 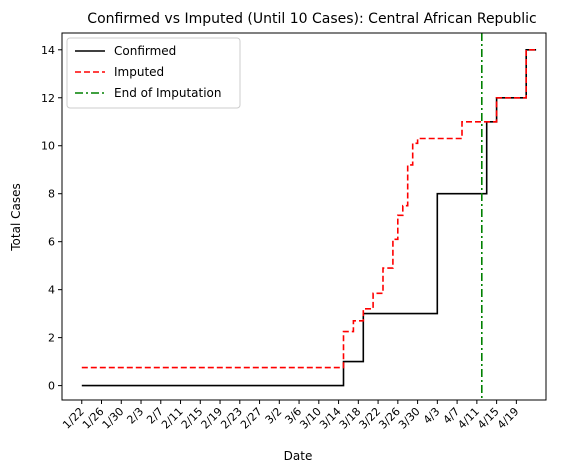 I want to click on legend: Confirmed Imputed End of Imputation, so click(x=153, y=73).